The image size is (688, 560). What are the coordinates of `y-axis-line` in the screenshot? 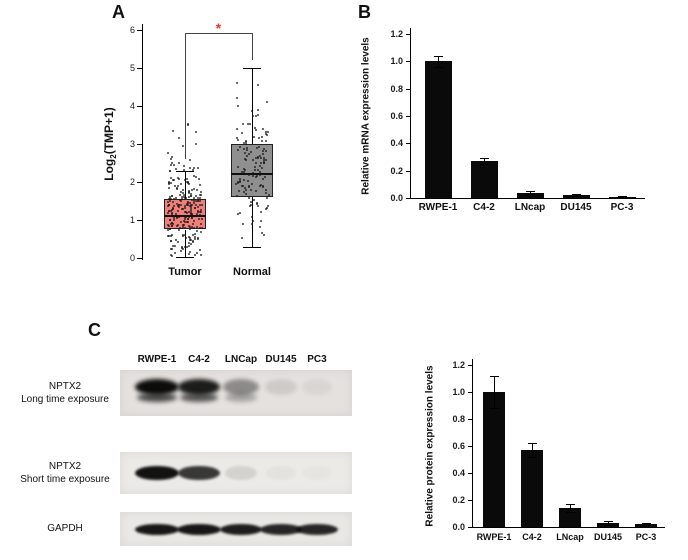 It's located at (410, 113).